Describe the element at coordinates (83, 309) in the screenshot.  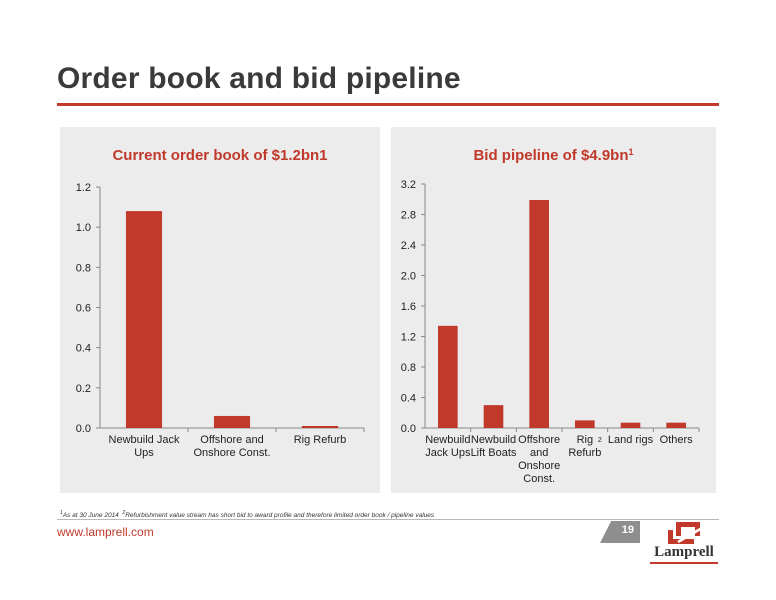
I see `y-tick-label: 0.6` at that location.